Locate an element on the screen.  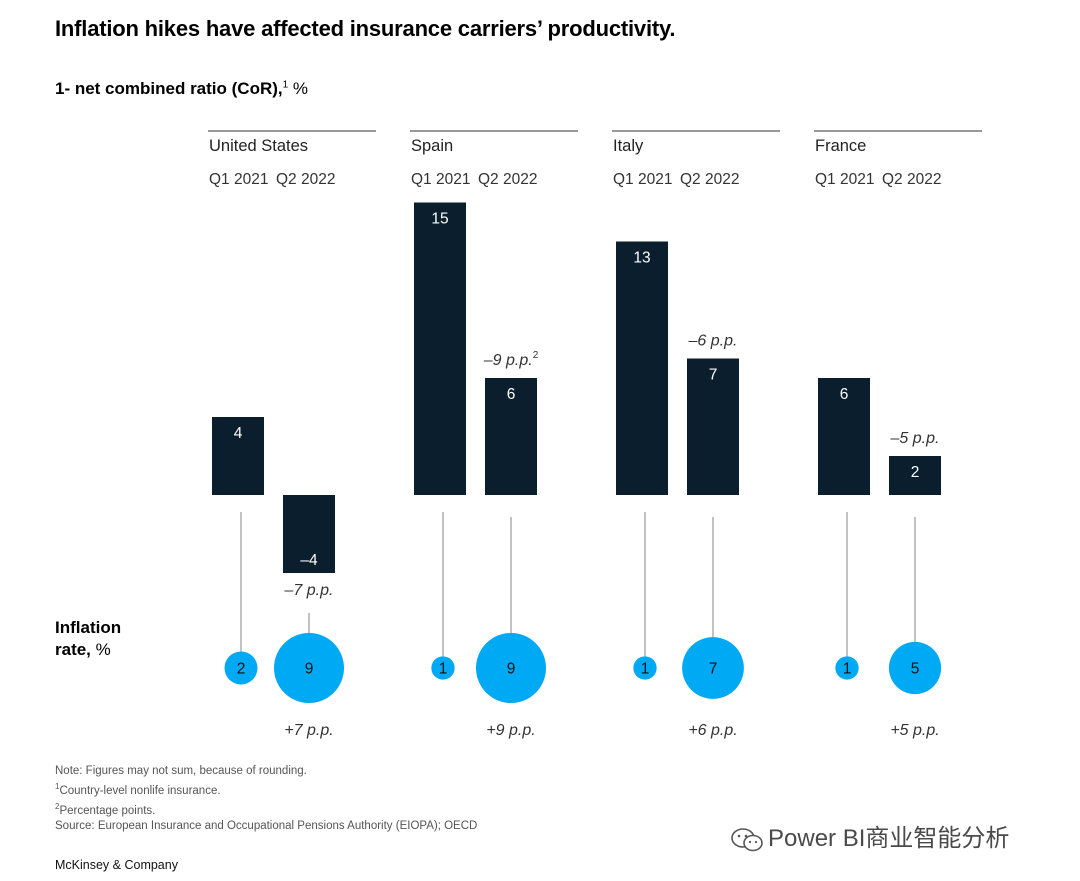
inflation-change-label: +5 p.p. is located at coordinates (914, 730).